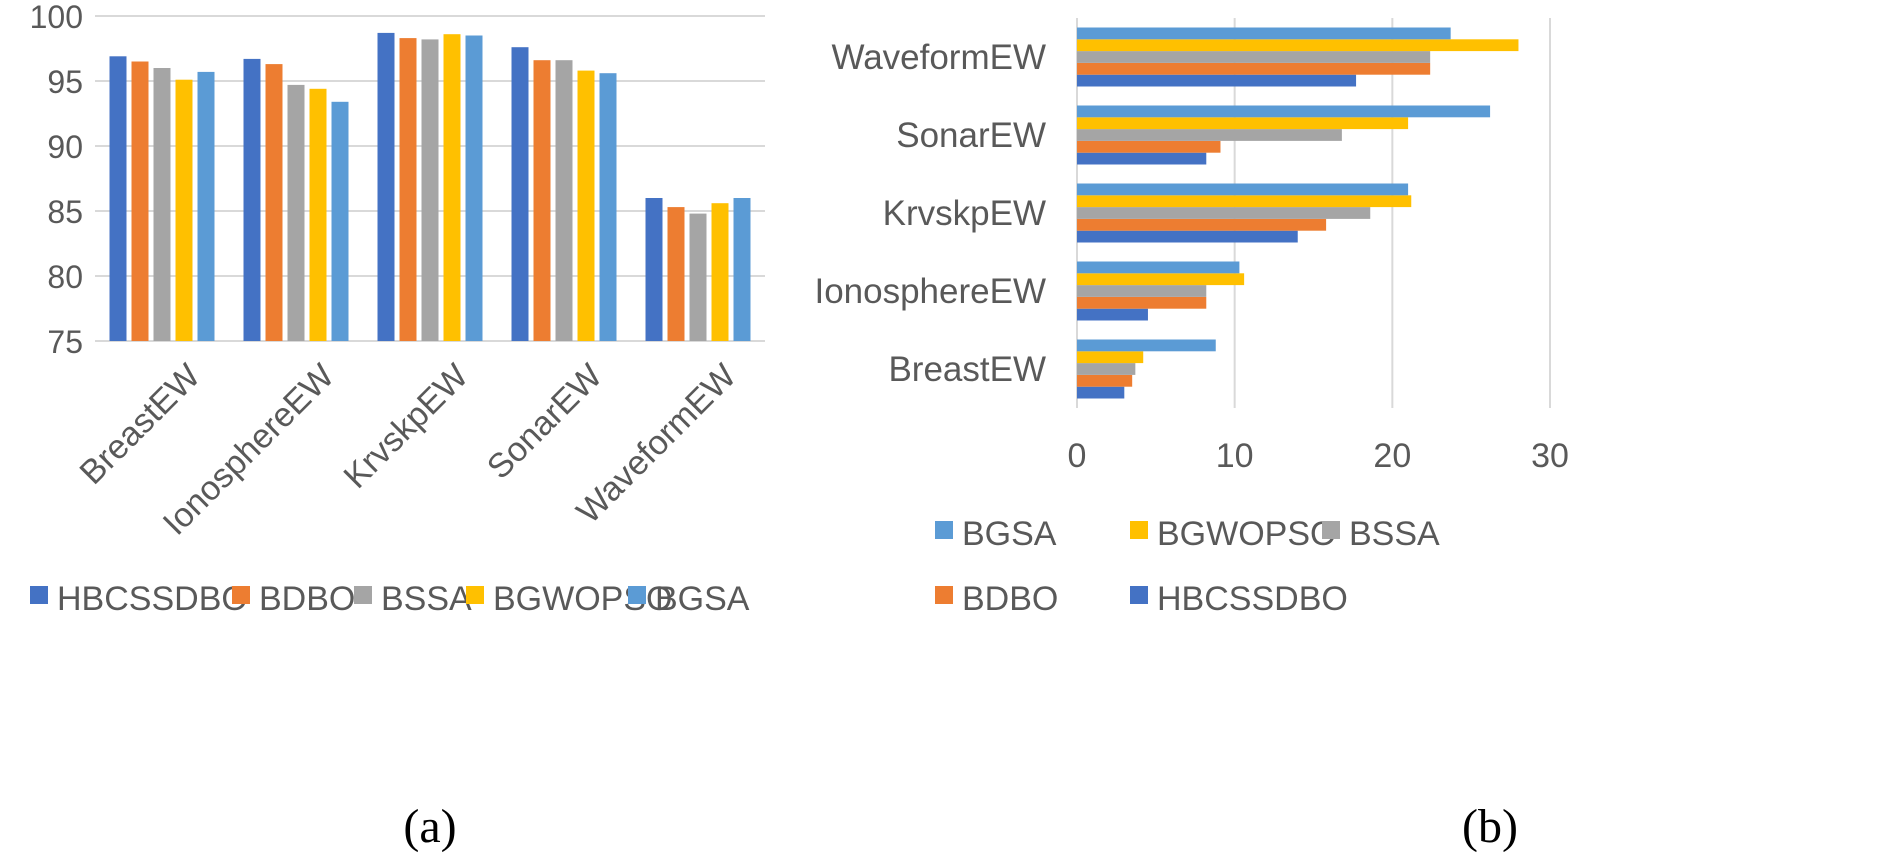  Describe the element at coordinates (426, 599) in the screenshot. I see `chart-a-legend-label: BSSA` at that location.